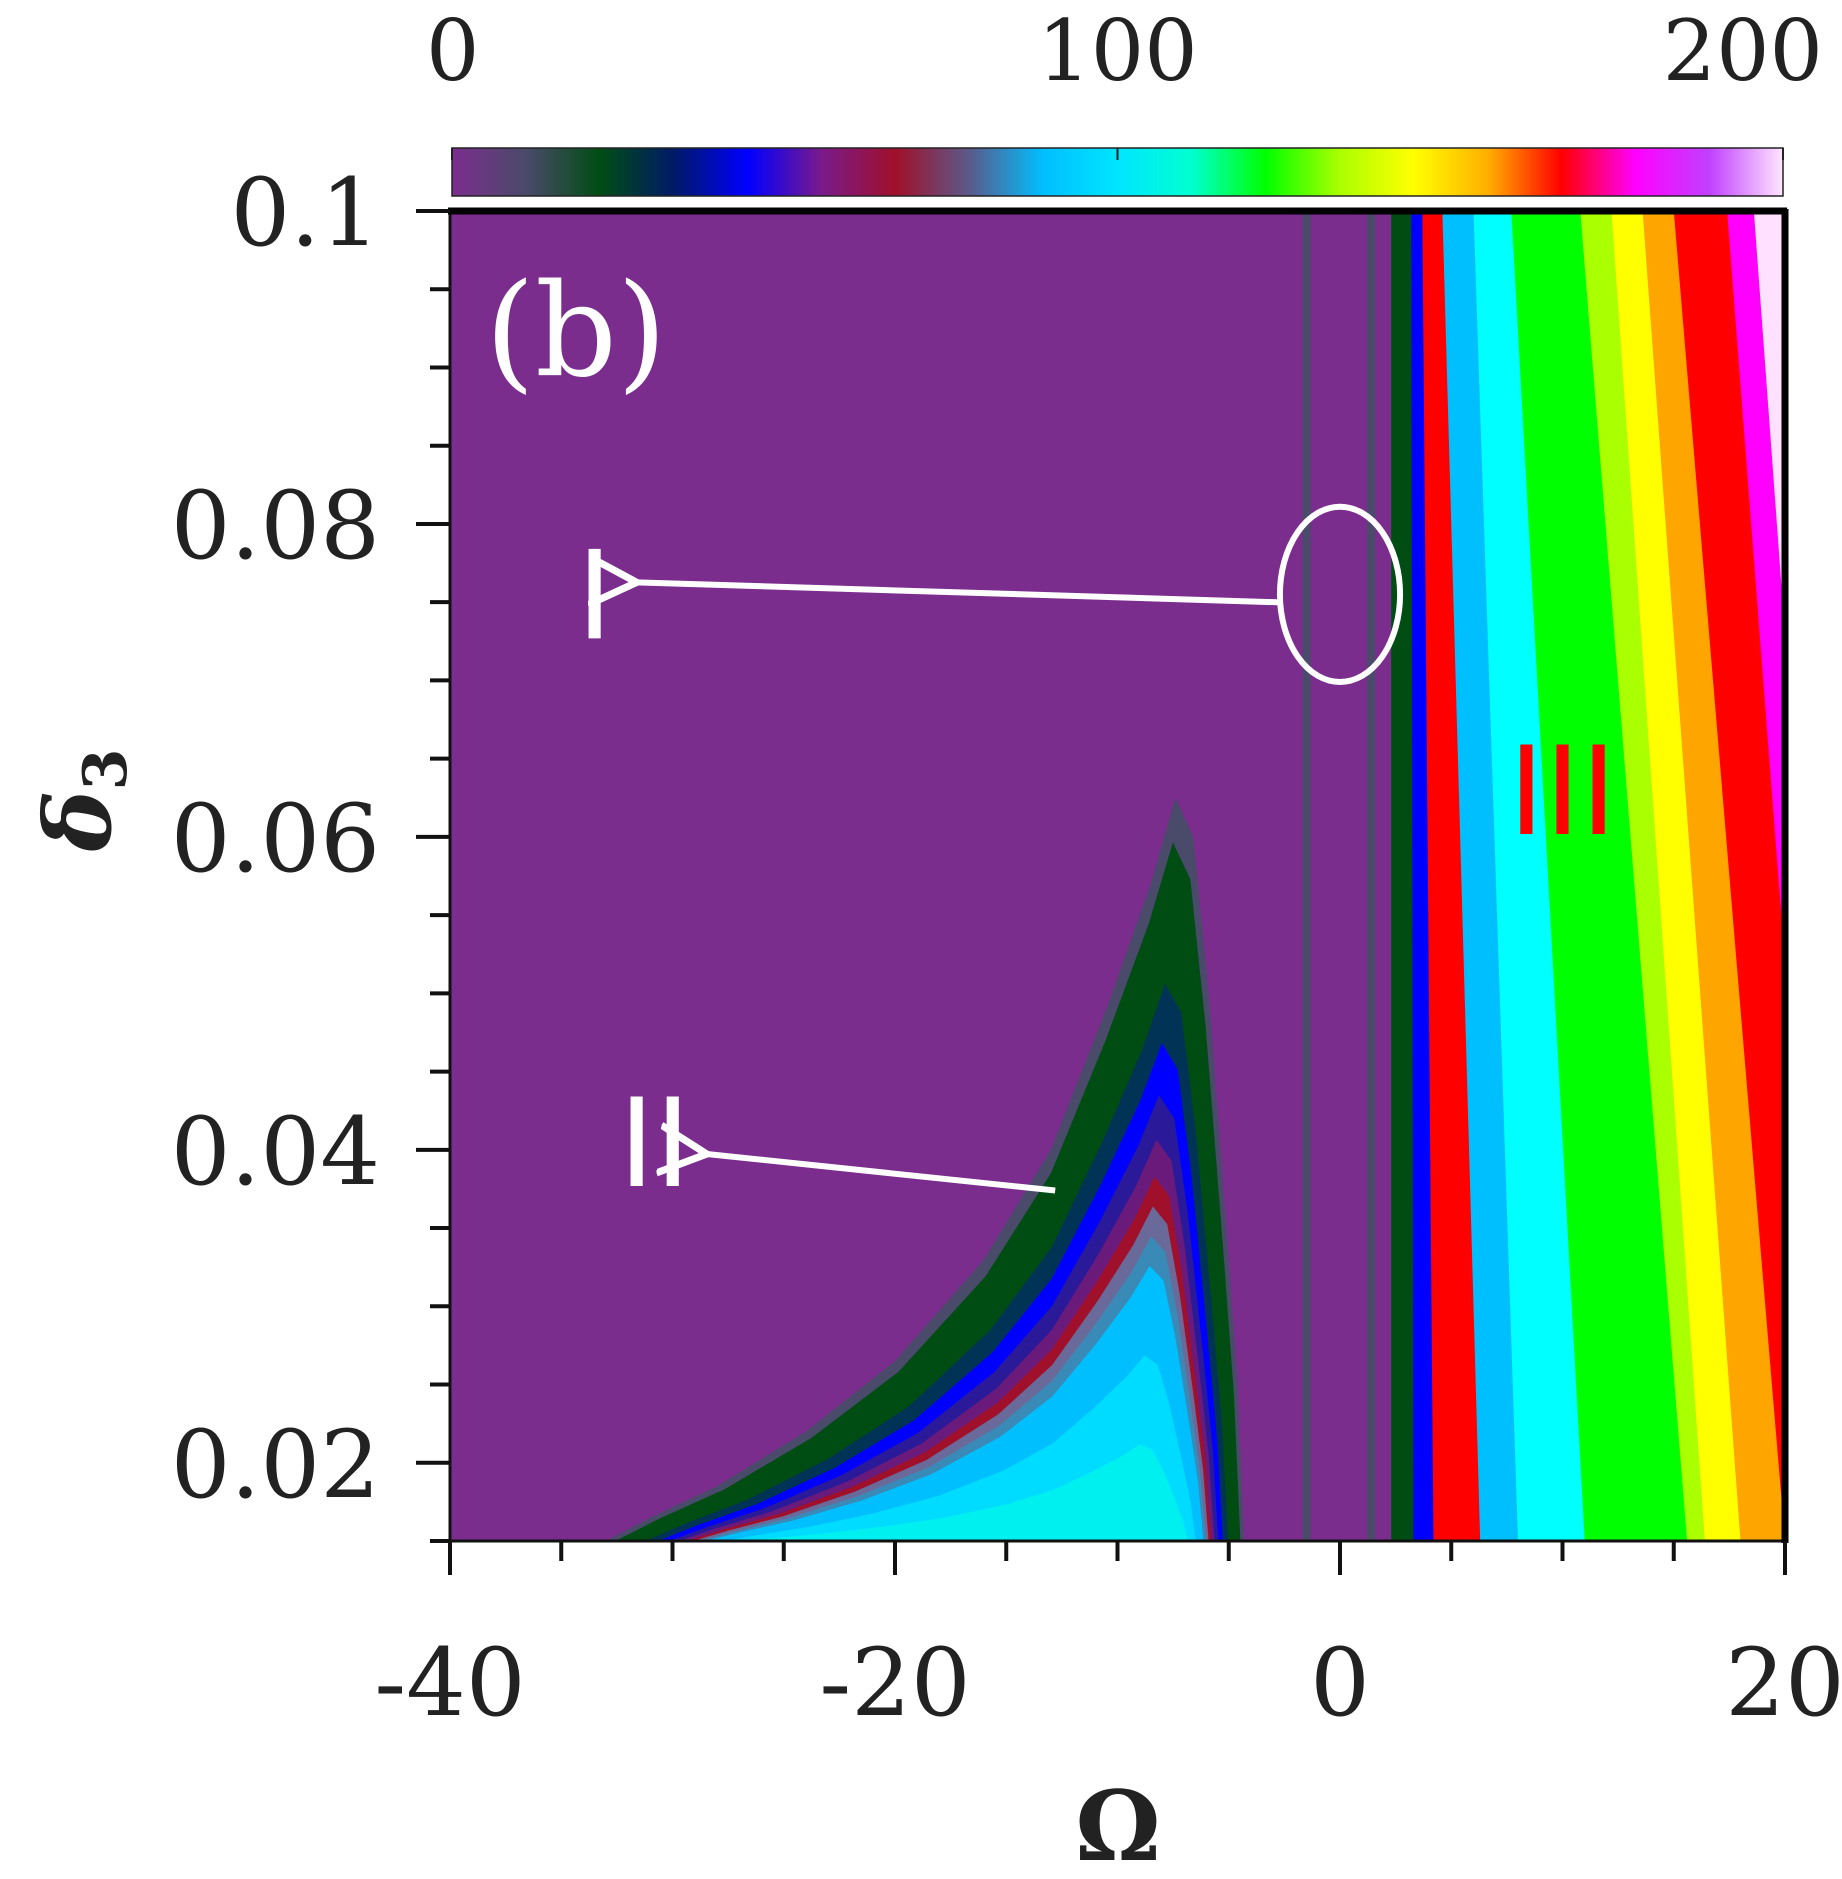  Describe the element at coordinates (275, 1152) in the screenshot. I see `y-tick-label: 0.04` at that location.